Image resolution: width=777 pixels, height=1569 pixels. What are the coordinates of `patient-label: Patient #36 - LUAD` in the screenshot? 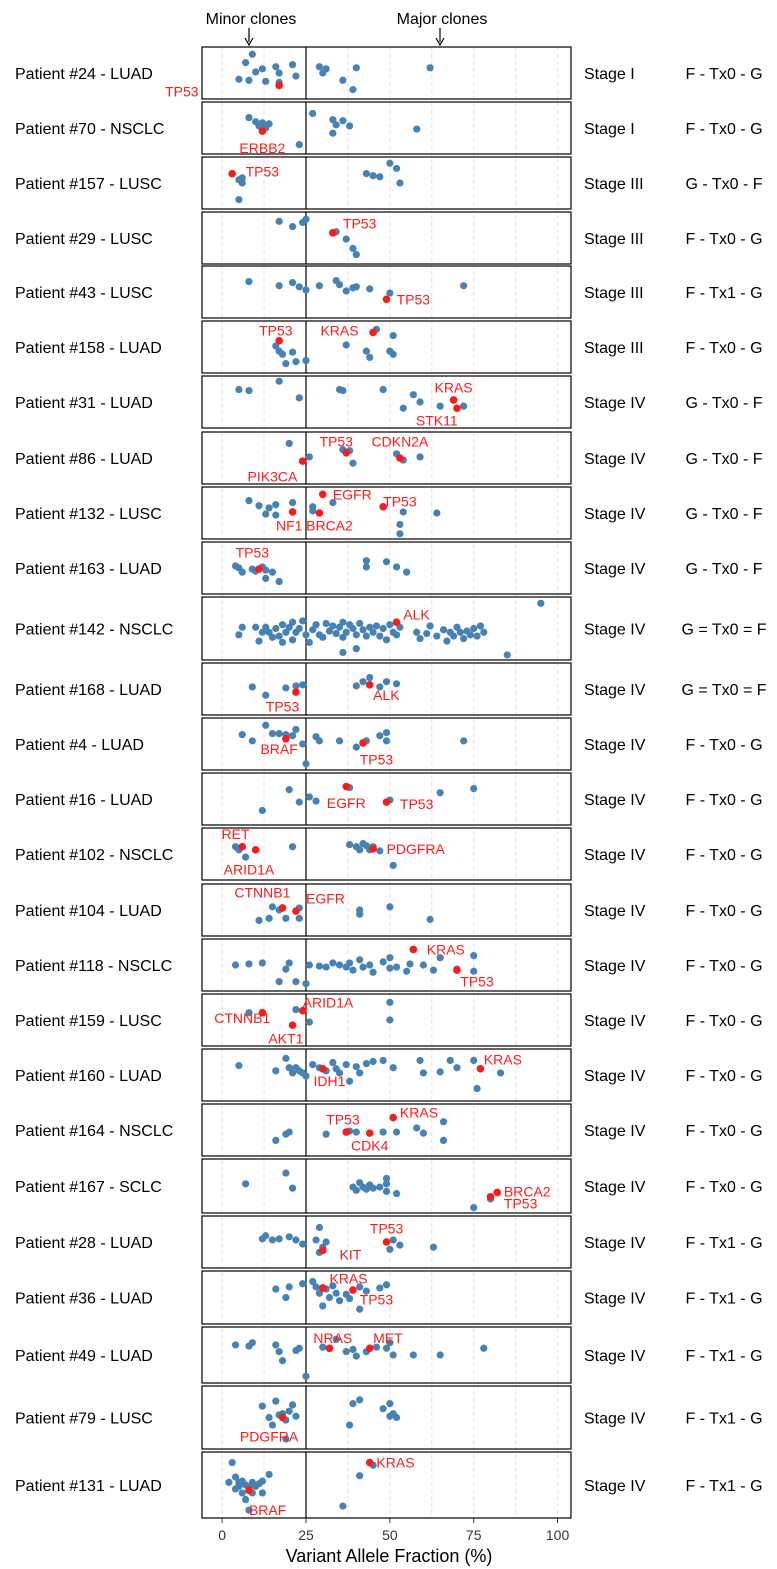 It's located at (84, 1299).